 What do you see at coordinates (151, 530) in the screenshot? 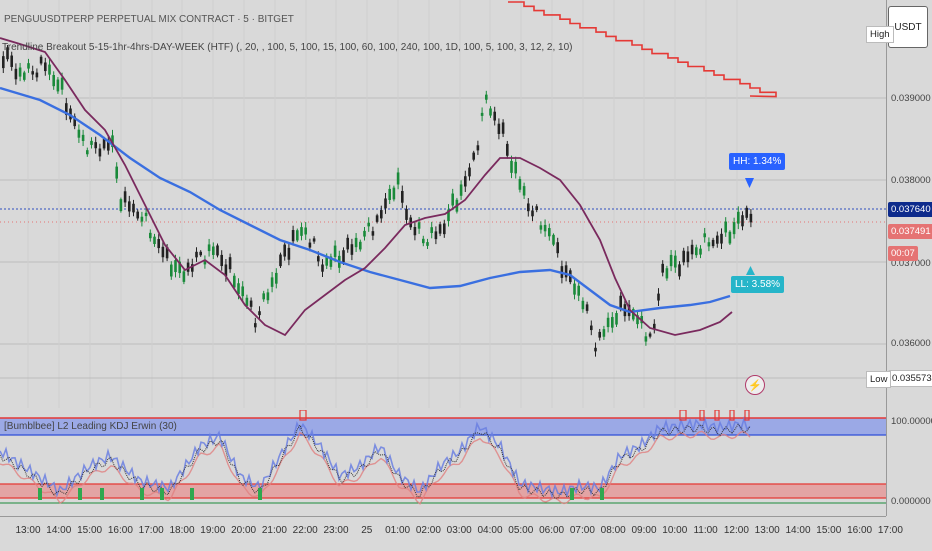
I see `time-label: 17:00` at bounding box center [151, 530].